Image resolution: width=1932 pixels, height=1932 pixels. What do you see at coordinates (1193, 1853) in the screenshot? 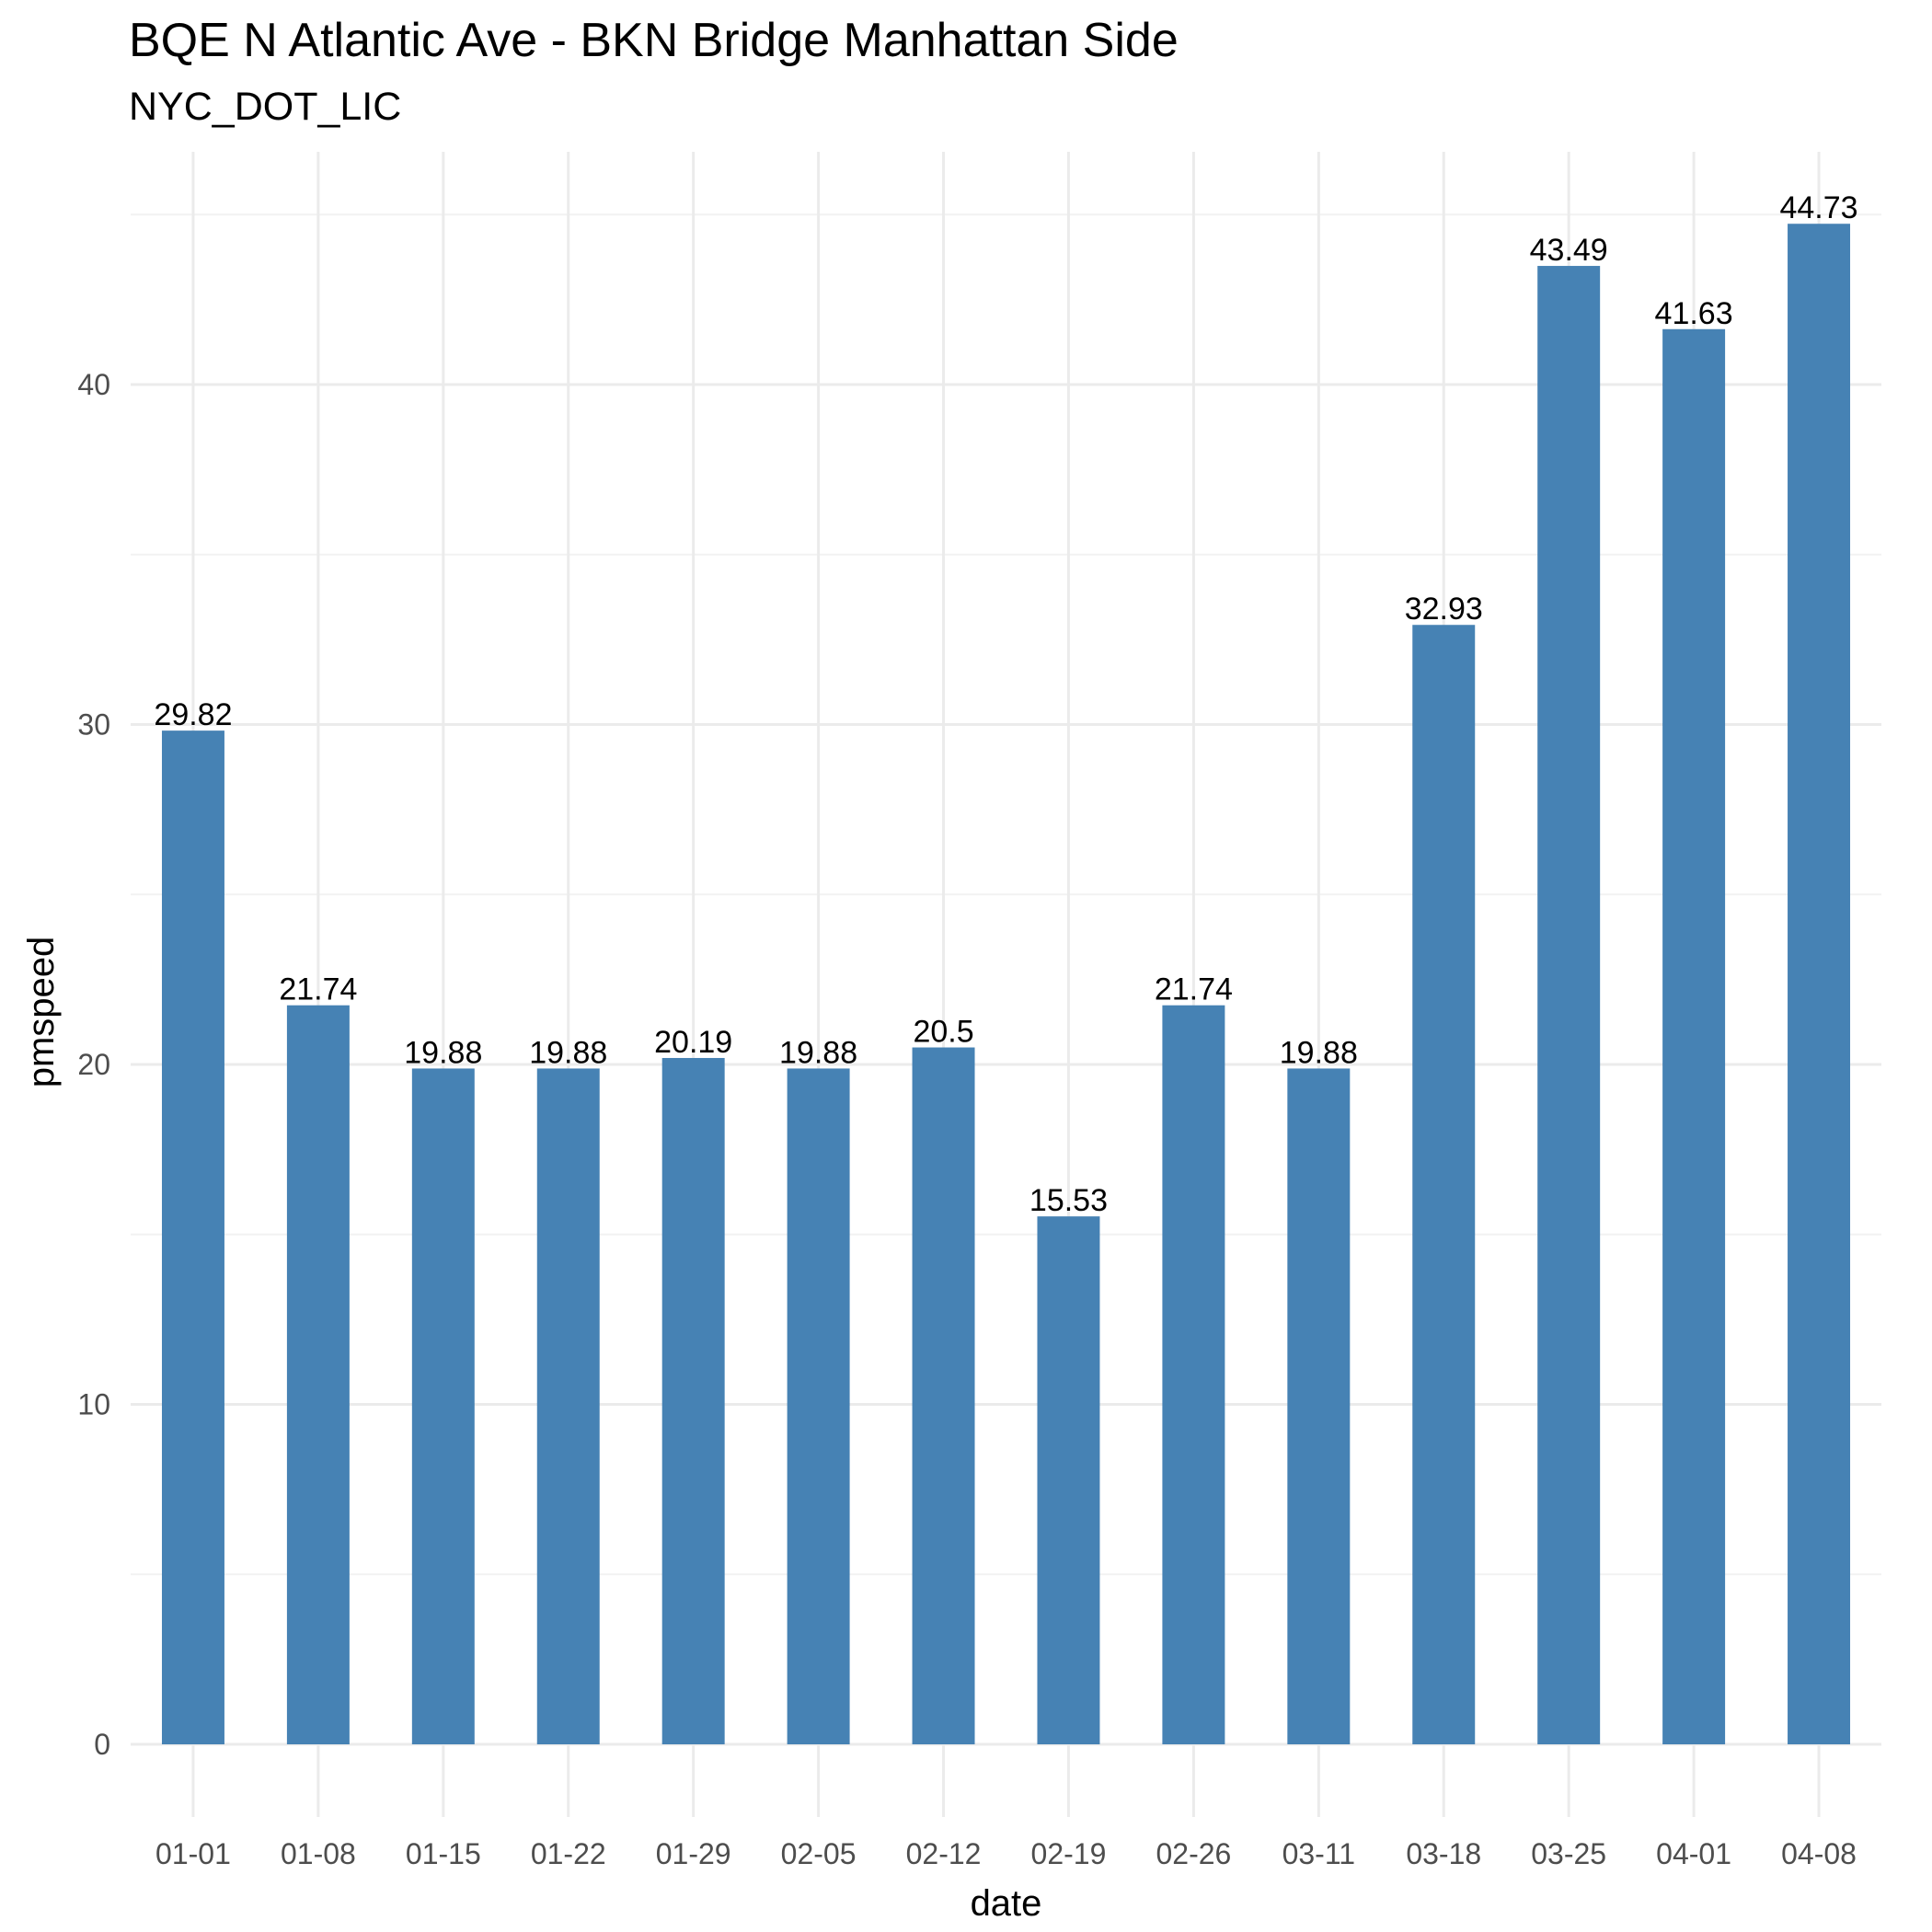
I see `x-tick-label: 02-26` at bounding box center [1193, 1853].